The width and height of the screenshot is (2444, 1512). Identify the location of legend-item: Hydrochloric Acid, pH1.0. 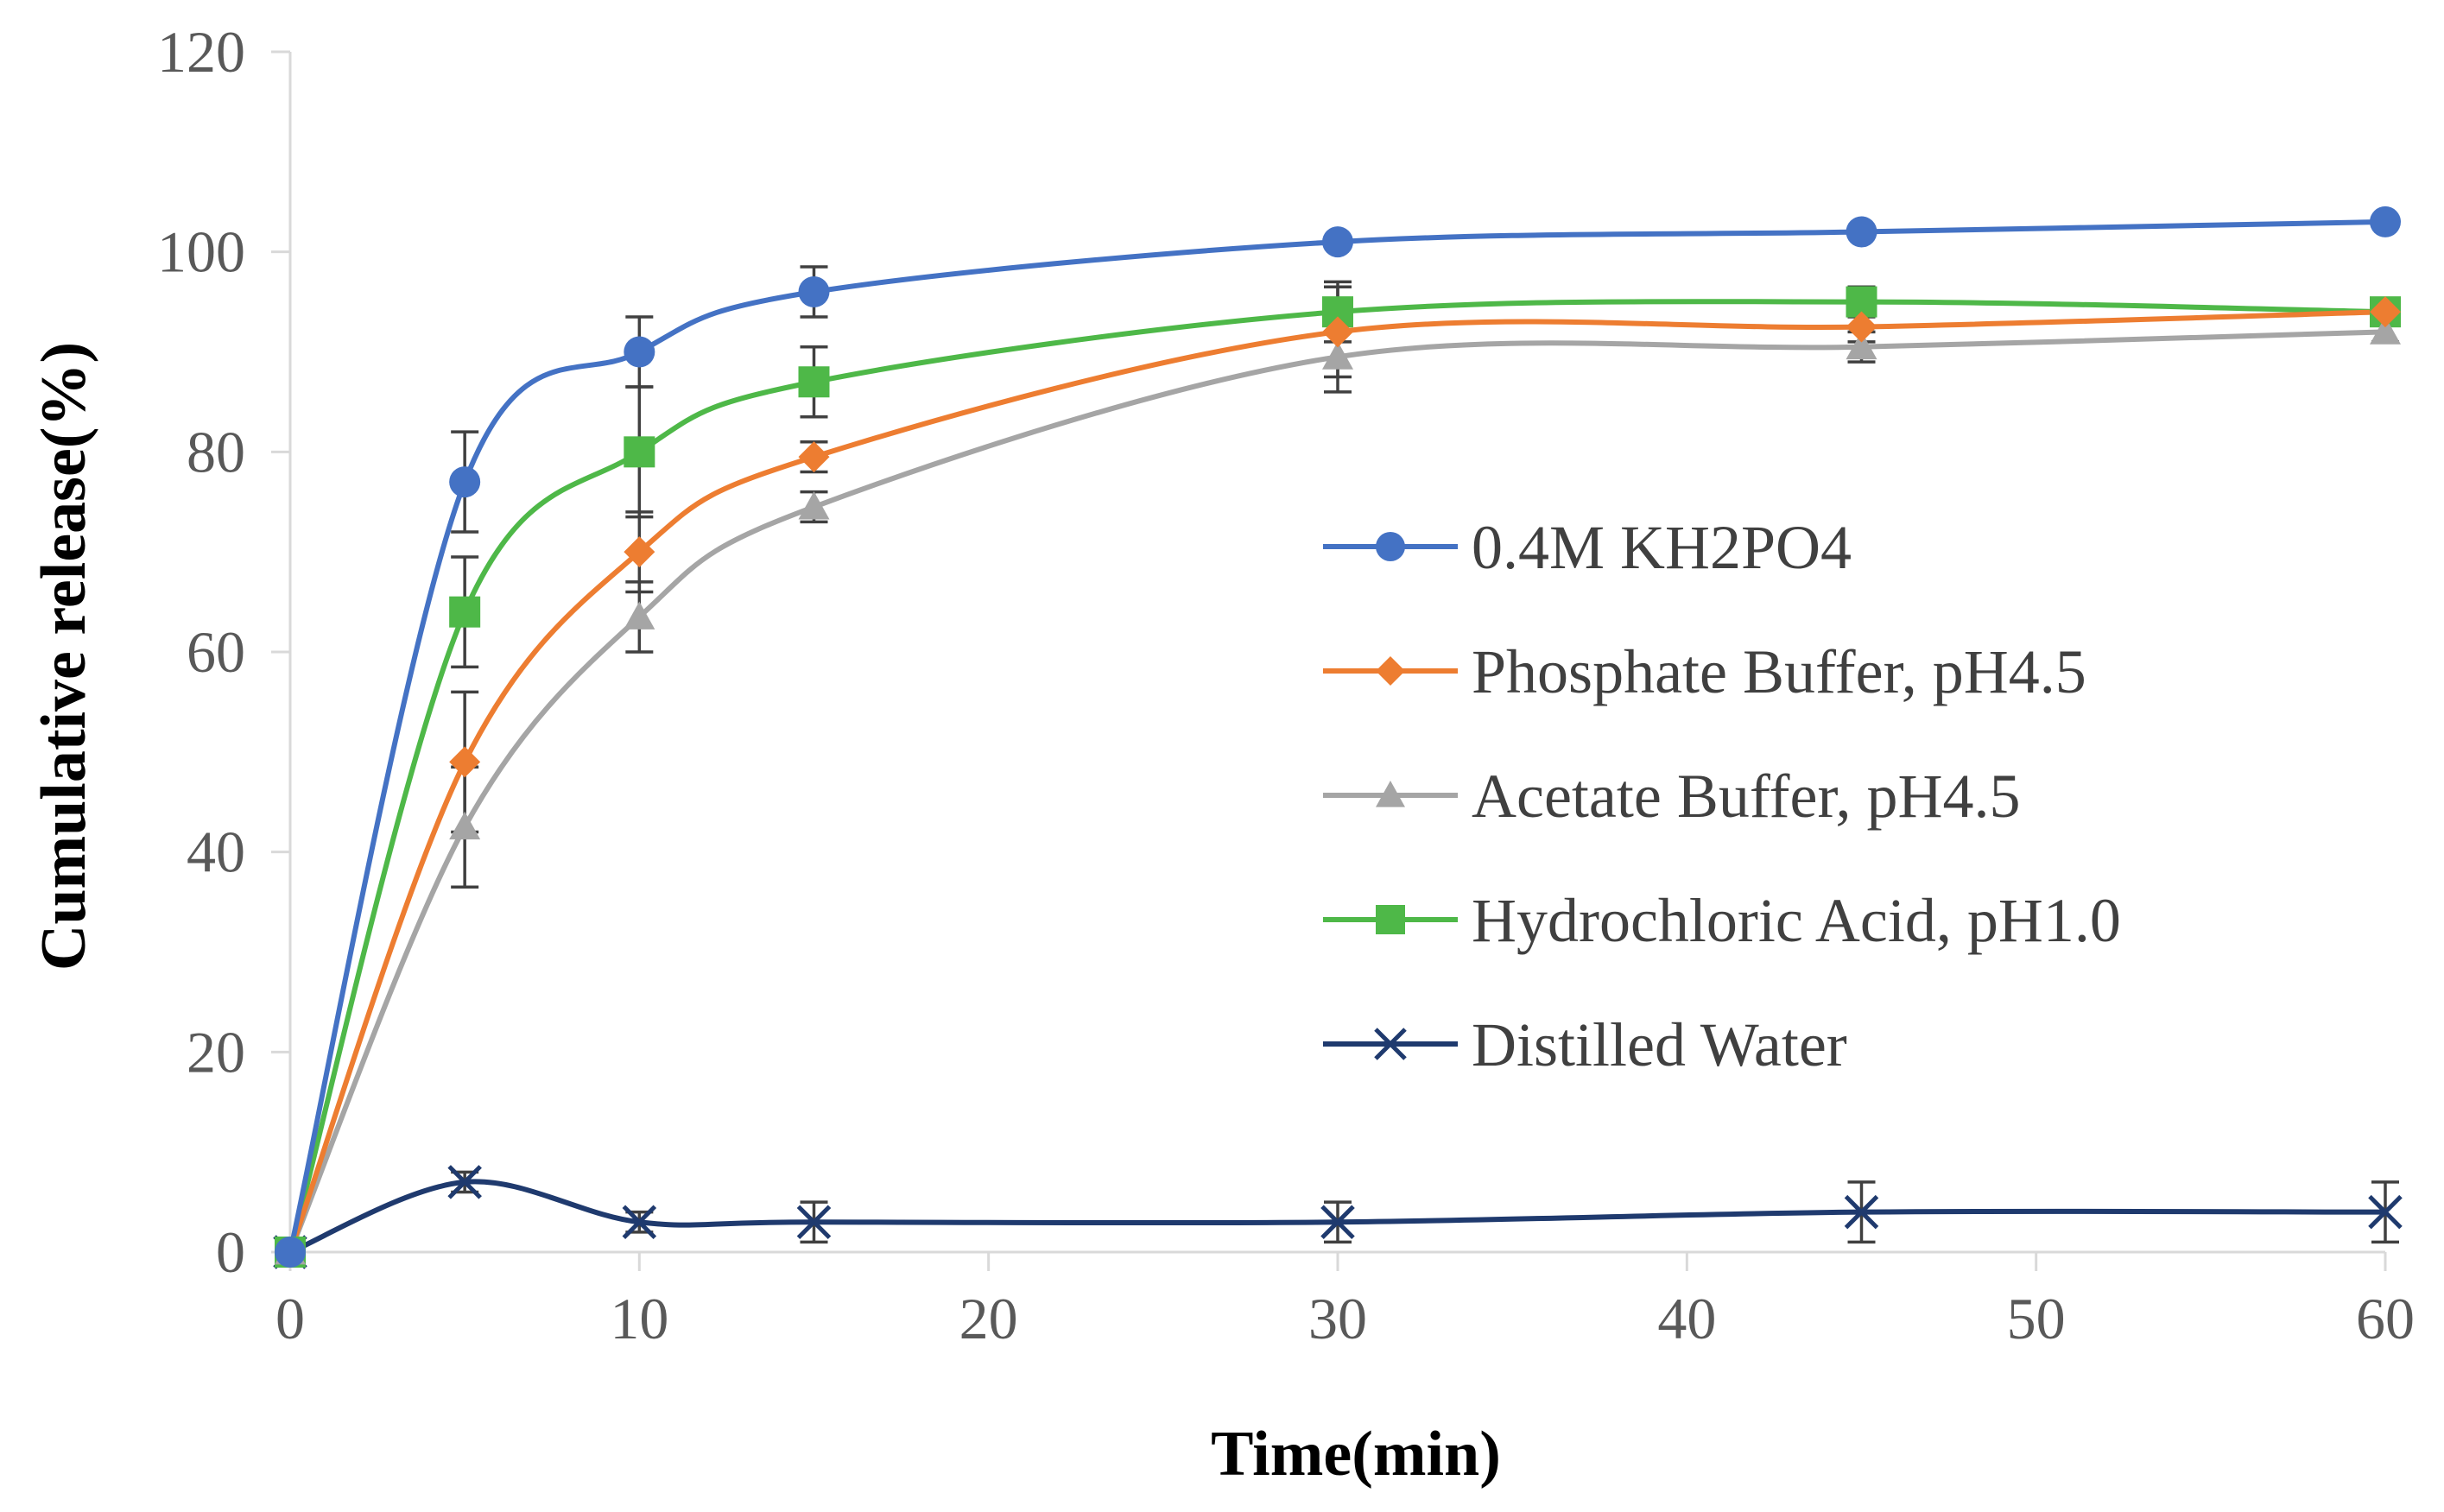
(1722, 920).